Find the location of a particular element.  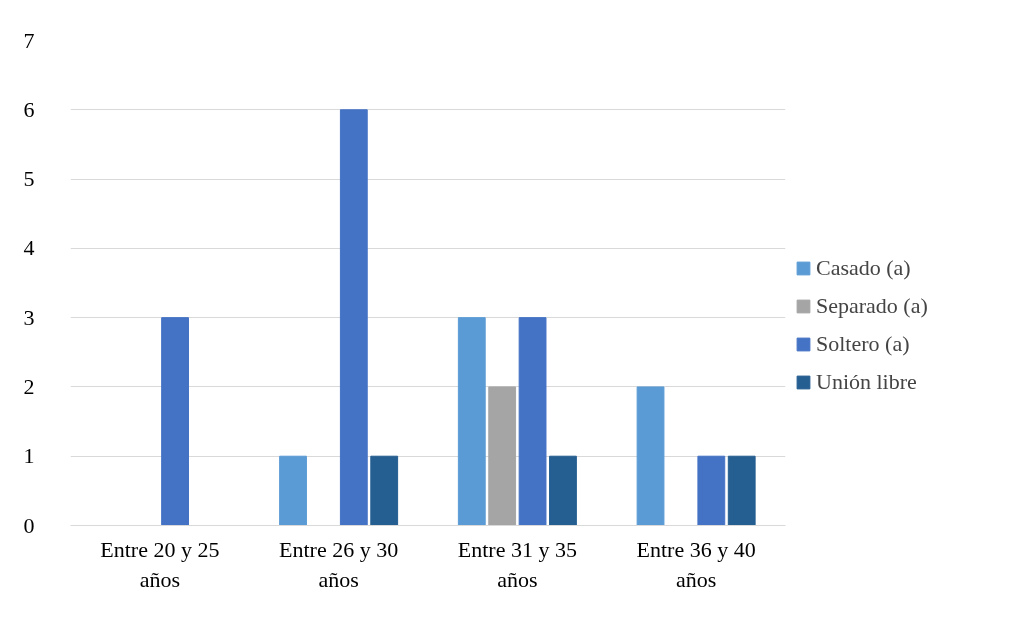

x-tick-label: Entre 36 y 40 años is located at coordinates (696, 564).